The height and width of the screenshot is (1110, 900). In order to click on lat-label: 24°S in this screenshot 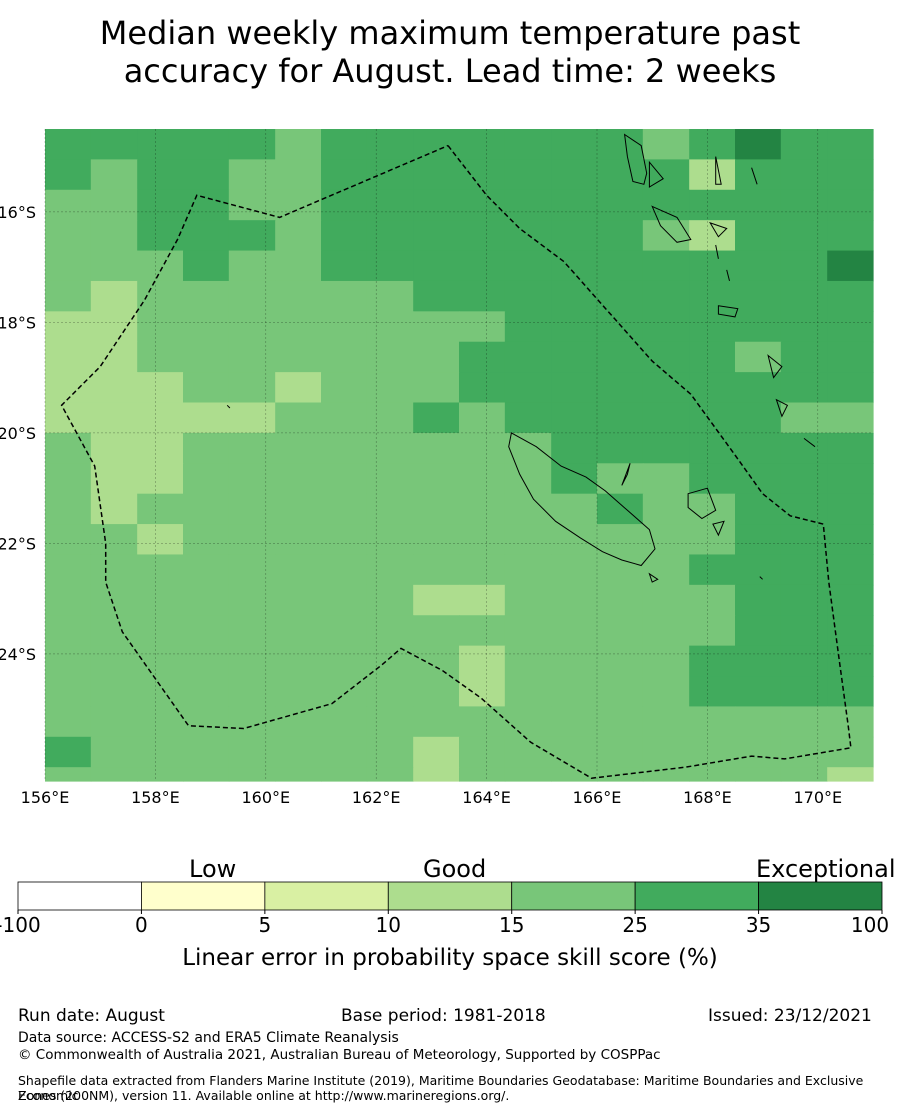, I will do `click(18, 654)`.